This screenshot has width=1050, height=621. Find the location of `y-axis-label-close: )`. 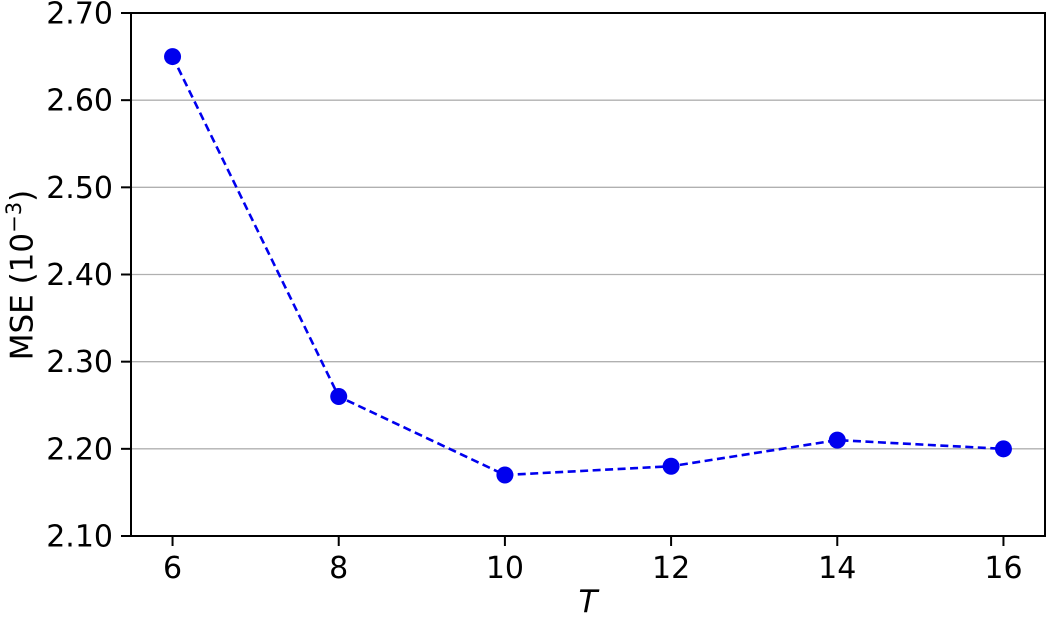

y-axis-label-close: ) is located at coordinates (22, 195).